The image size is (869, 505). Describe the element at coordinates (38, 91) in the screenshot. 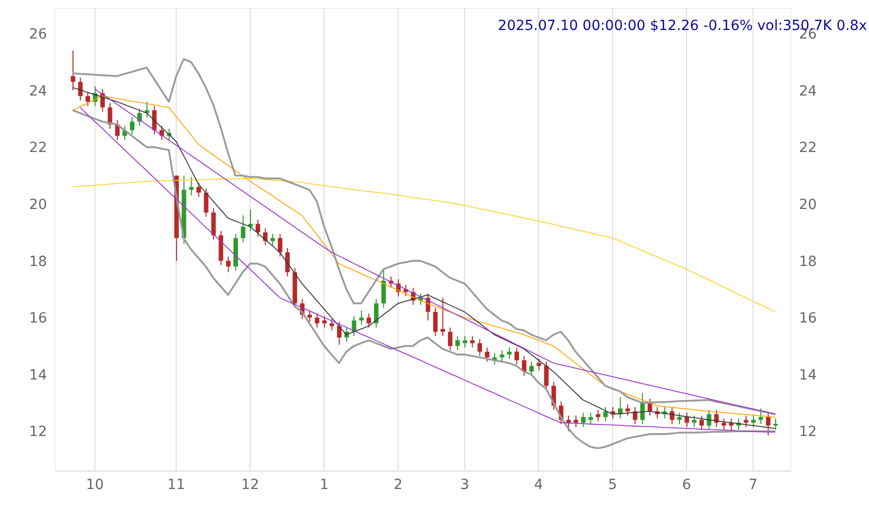

I see `y-tick-label: 24` at that location.